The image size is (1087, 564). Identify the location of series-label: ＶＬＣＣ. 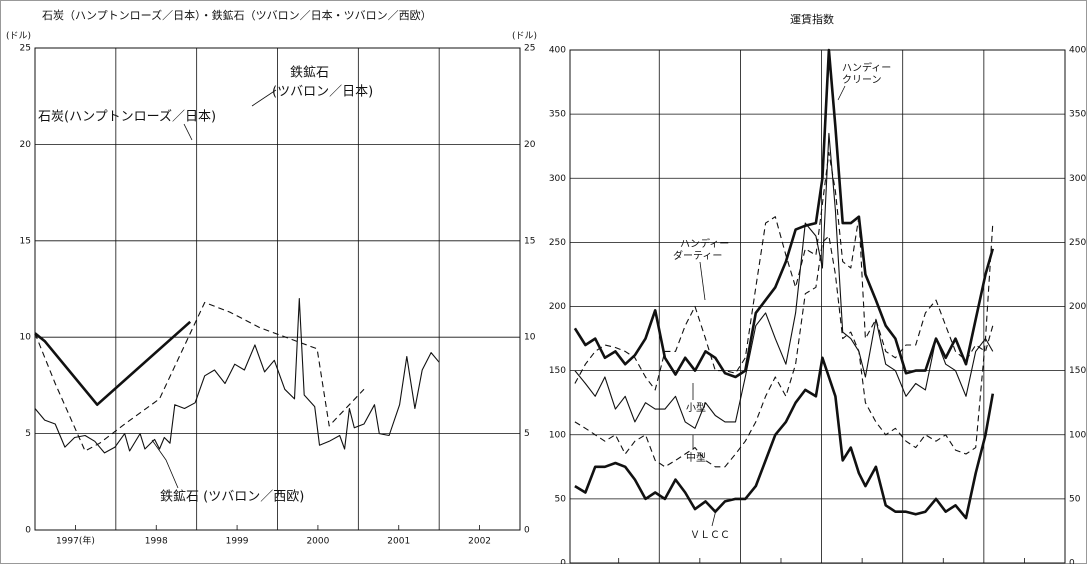
(710, 535).